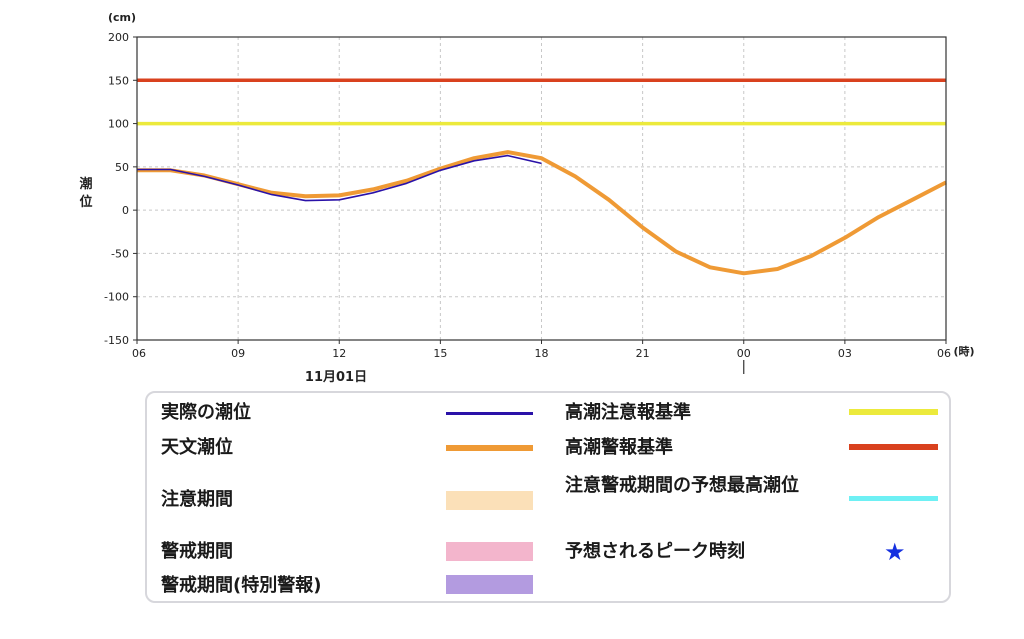 This screenshot has height=639, width=1024. Describe the element at coordinates (197, 499) in the screenshot. I see `legend-caution-period-label: 注意期間` at that location.